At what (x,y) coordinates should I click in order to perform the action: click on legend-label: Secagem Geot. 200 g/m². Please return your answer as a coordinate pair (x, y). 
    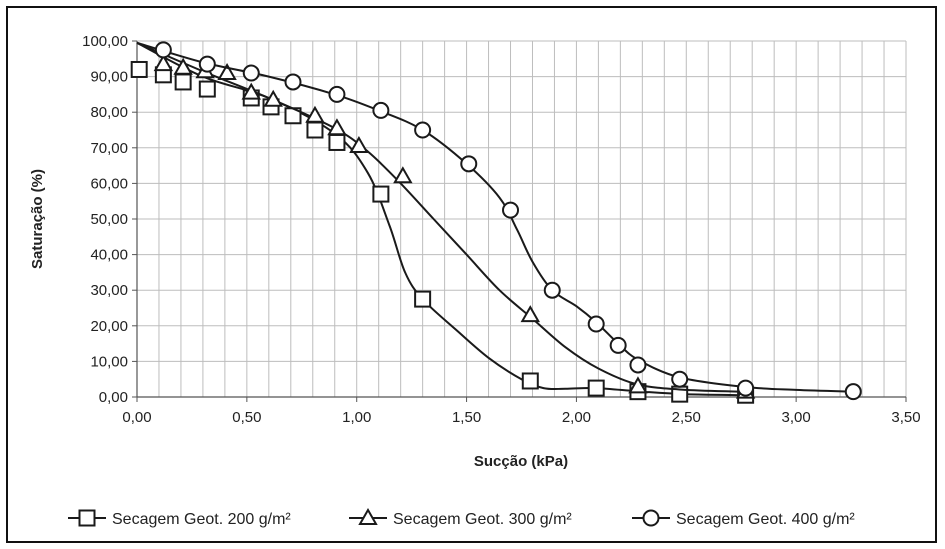
    Looking at the image, I should click on (201, 519).